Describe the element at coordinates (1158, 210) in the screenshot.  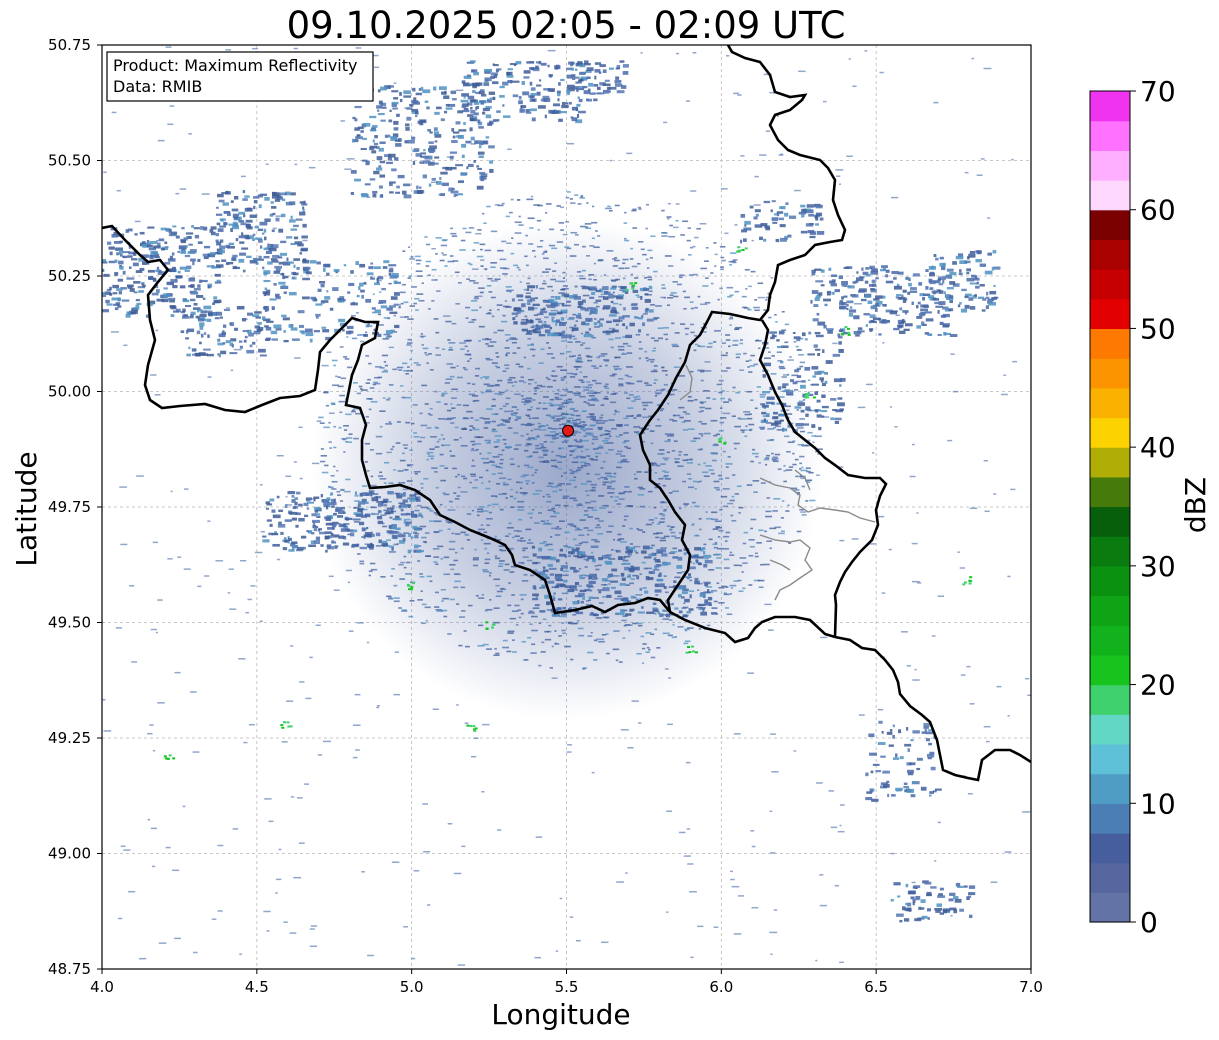
I see `colorbar-tick-label: 60` at that location.